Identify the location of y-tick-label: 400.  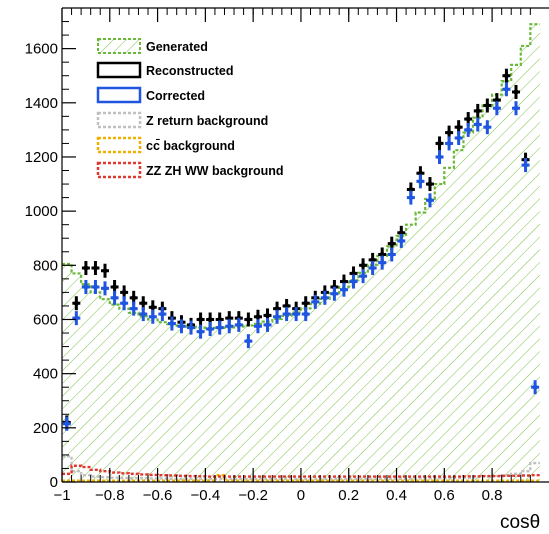
(45, 374).